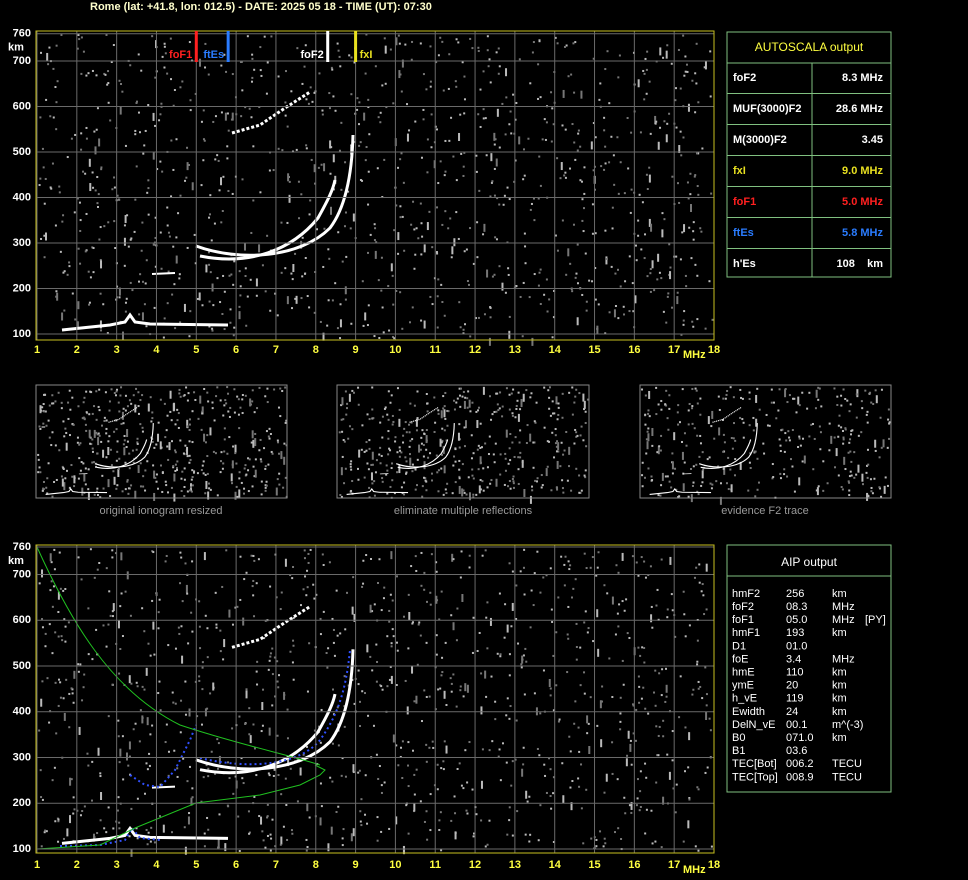 The image size is (968, 880). Describe the element at coordinates (743, 233) in the screenshot. I see `row-label: ftEs` at that location.